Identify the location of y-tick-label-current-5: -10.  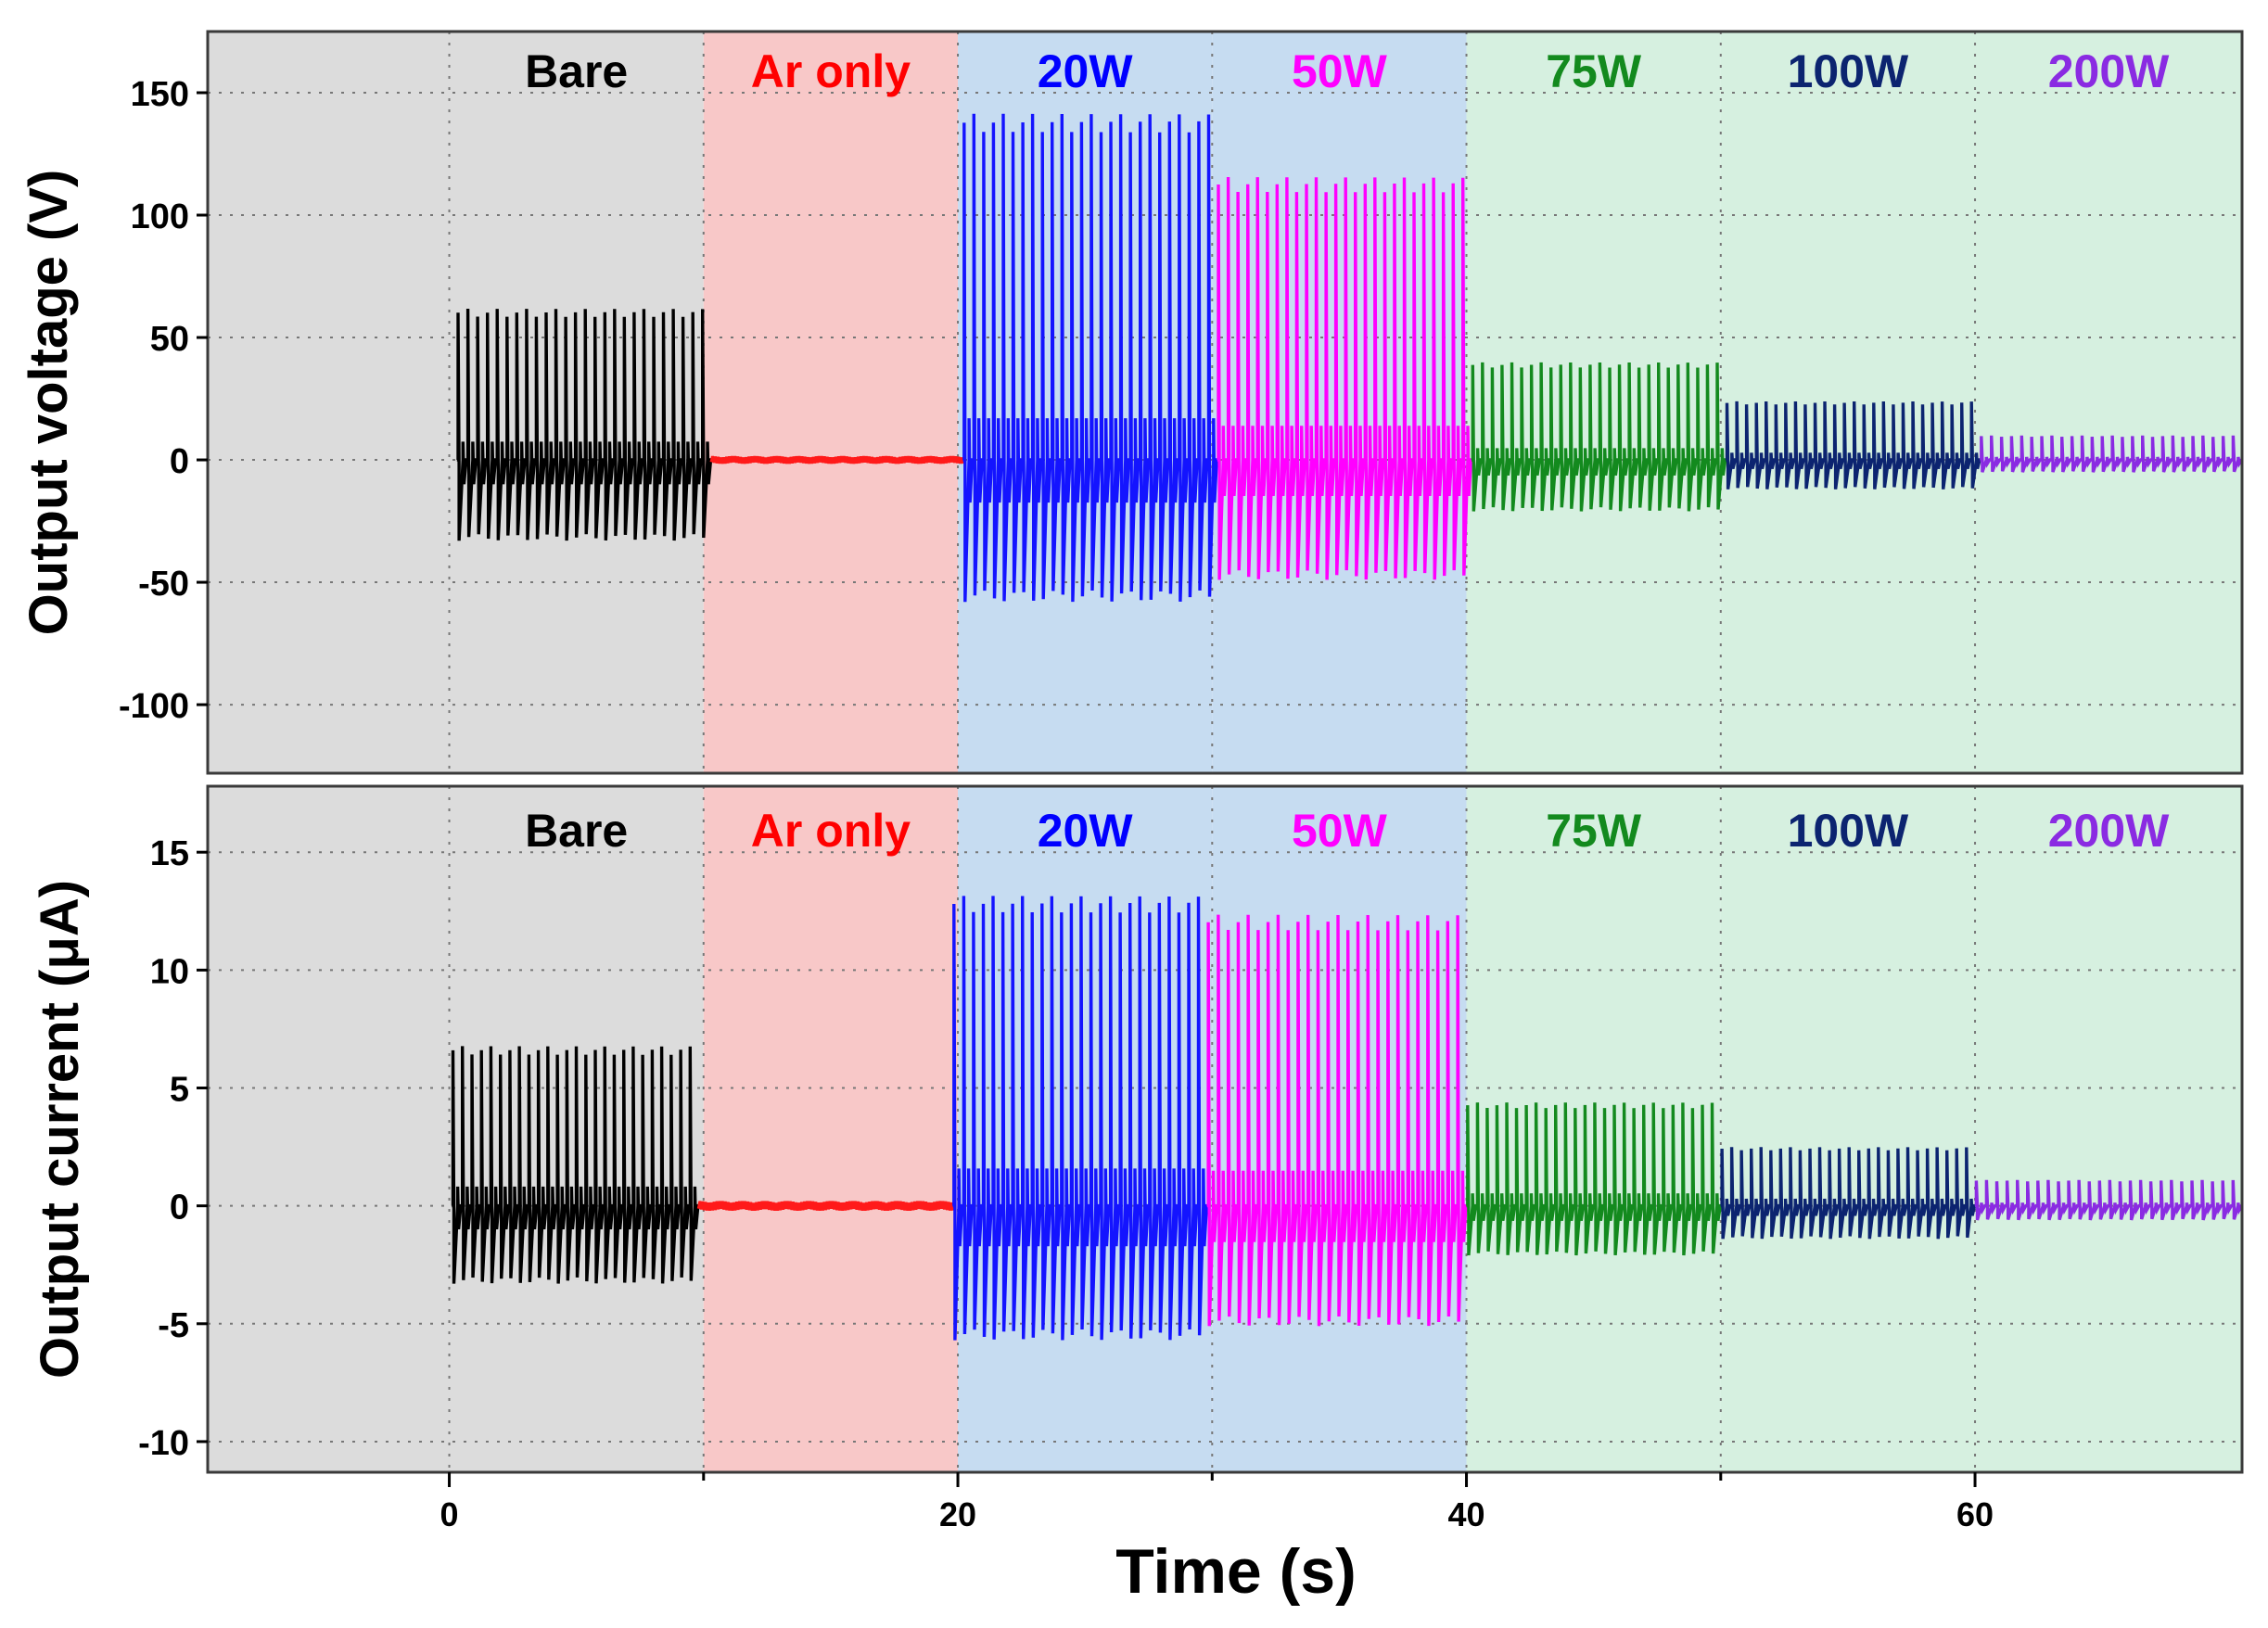
(163, 1443).